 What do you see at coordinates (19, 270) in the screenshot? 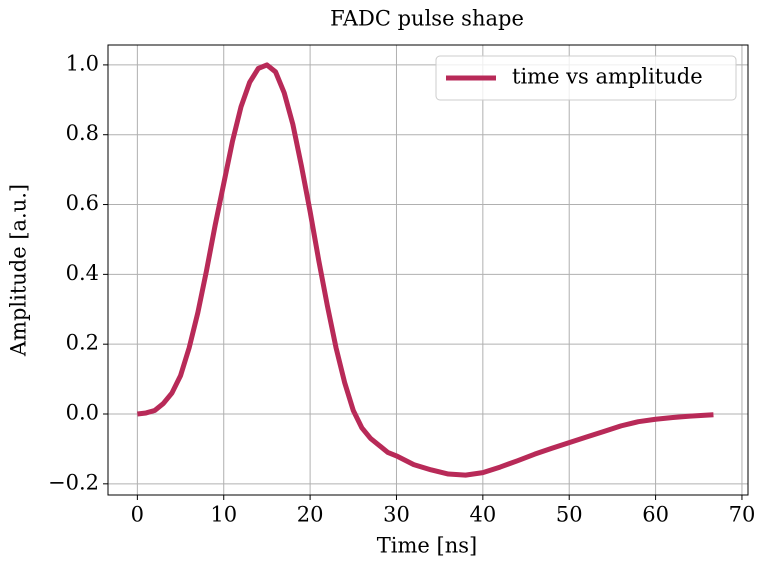
I see `y-axis-label: Amplitude [a.u.]` at bounding box center [19, 270].